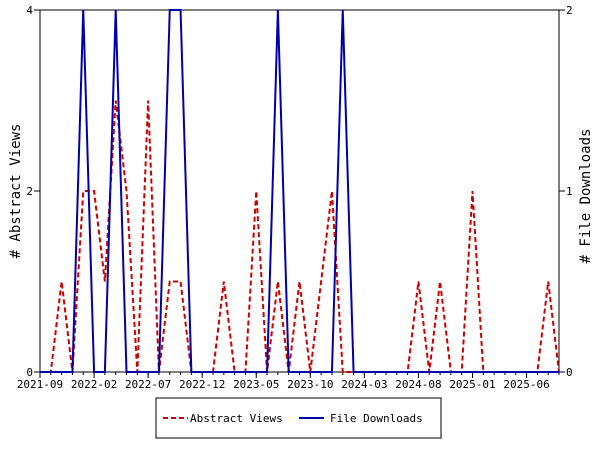  I want to click on x-tick-label: 2021-09, so click(40, 384).